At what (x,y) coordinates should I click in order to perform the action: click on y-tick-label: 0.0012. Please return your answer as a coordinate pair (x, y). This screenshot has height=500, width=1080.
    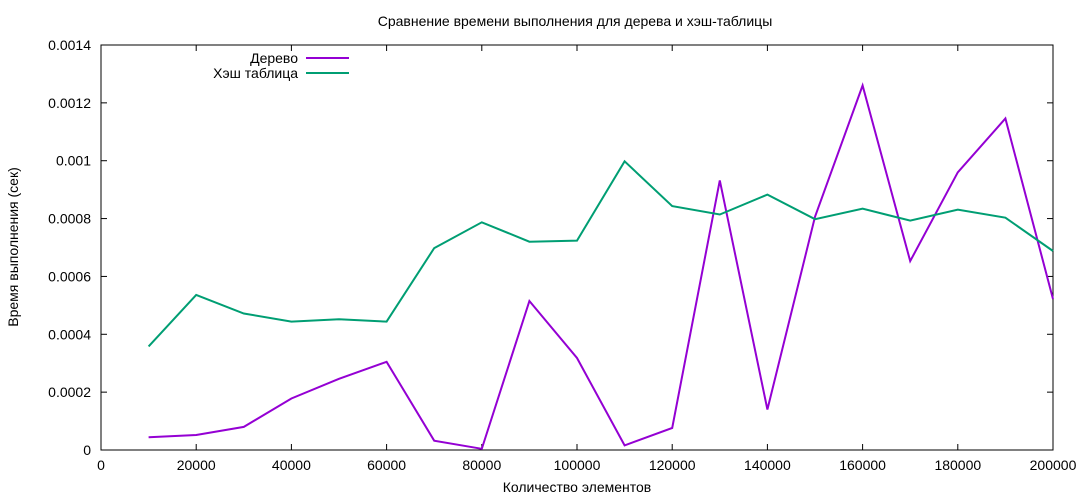
    Looking at the image, I should click on (69, 103).